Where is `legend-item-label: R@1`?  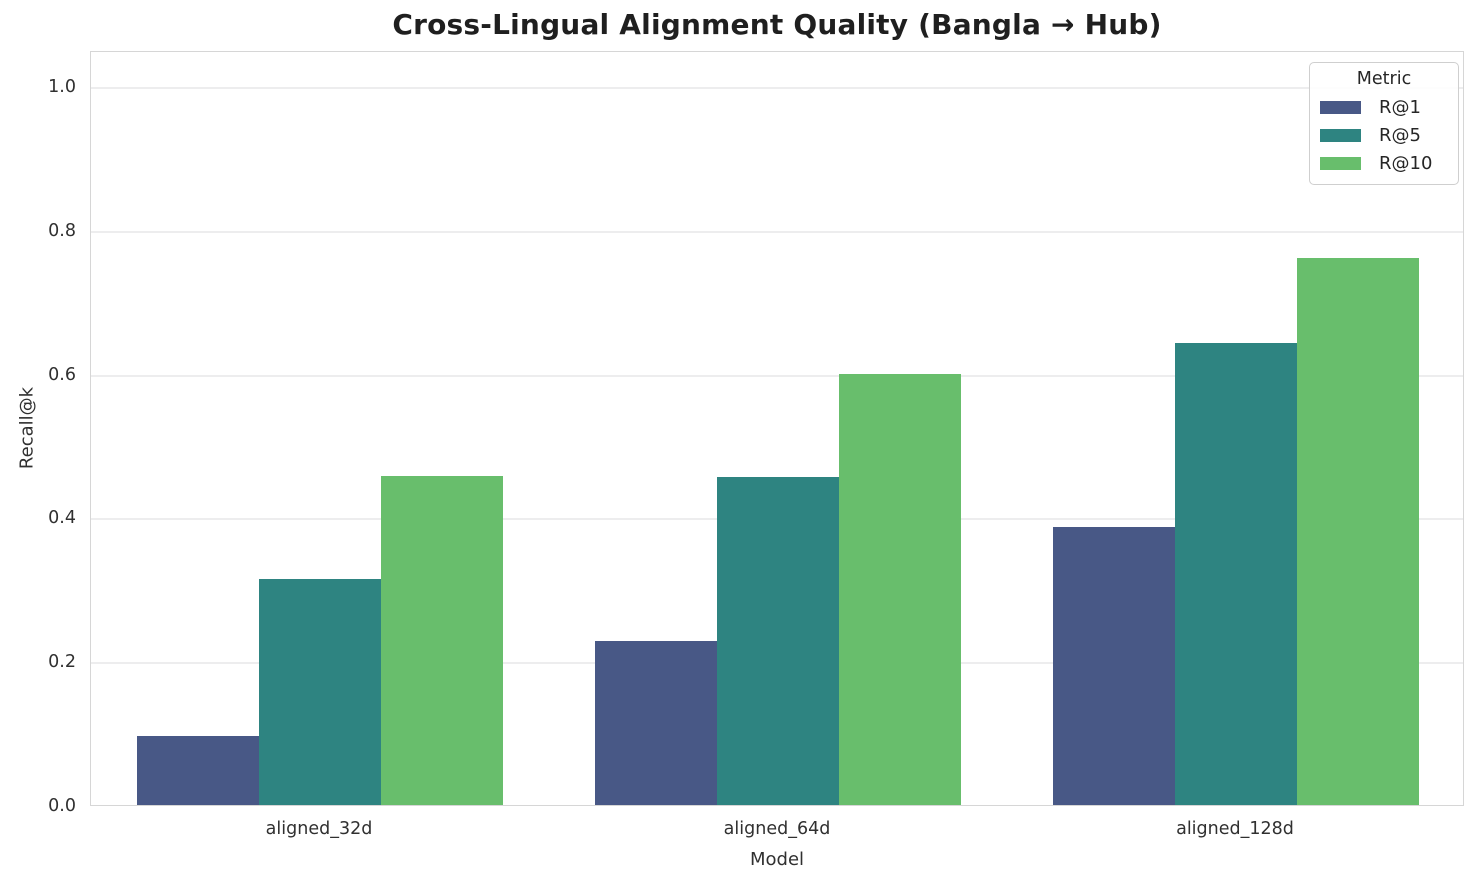
legend-item-label: R@1 is located at coordinates (1400, 107).